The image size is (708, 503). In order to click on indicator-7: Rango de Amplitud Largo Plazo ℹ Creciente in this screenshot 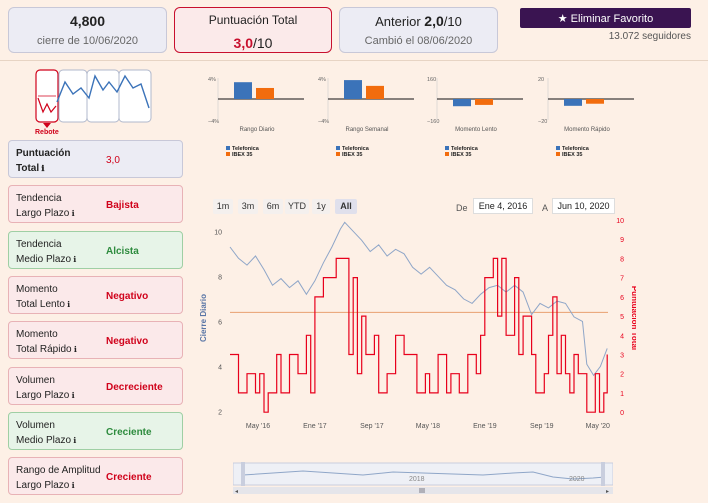, I will do `click(95, 476)`.